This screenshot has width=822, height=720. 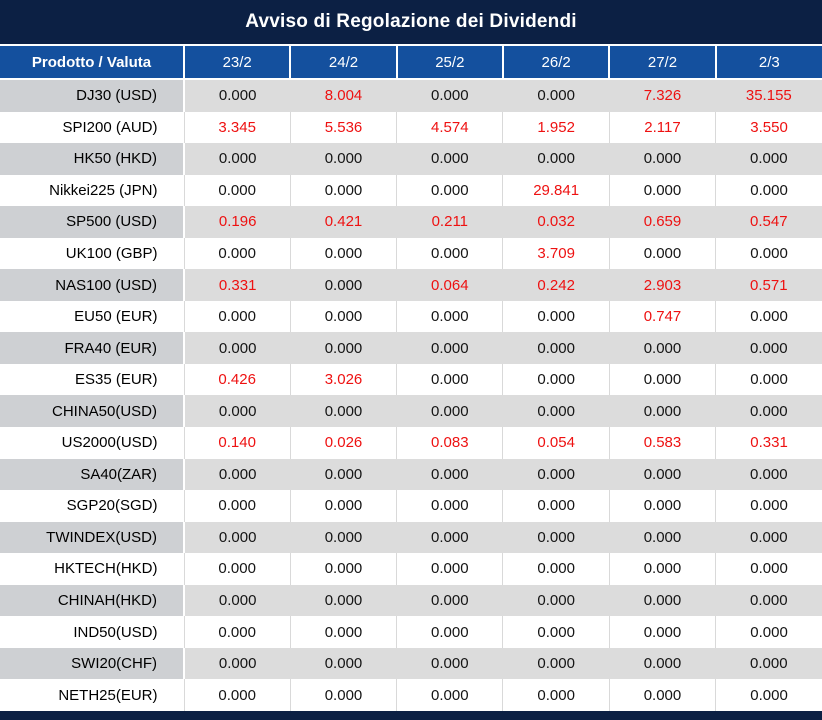 What do you see at coordinates (449, 285) in the screenshot?
I see `value-cell: 0.064` at bounding box center [449, 285].